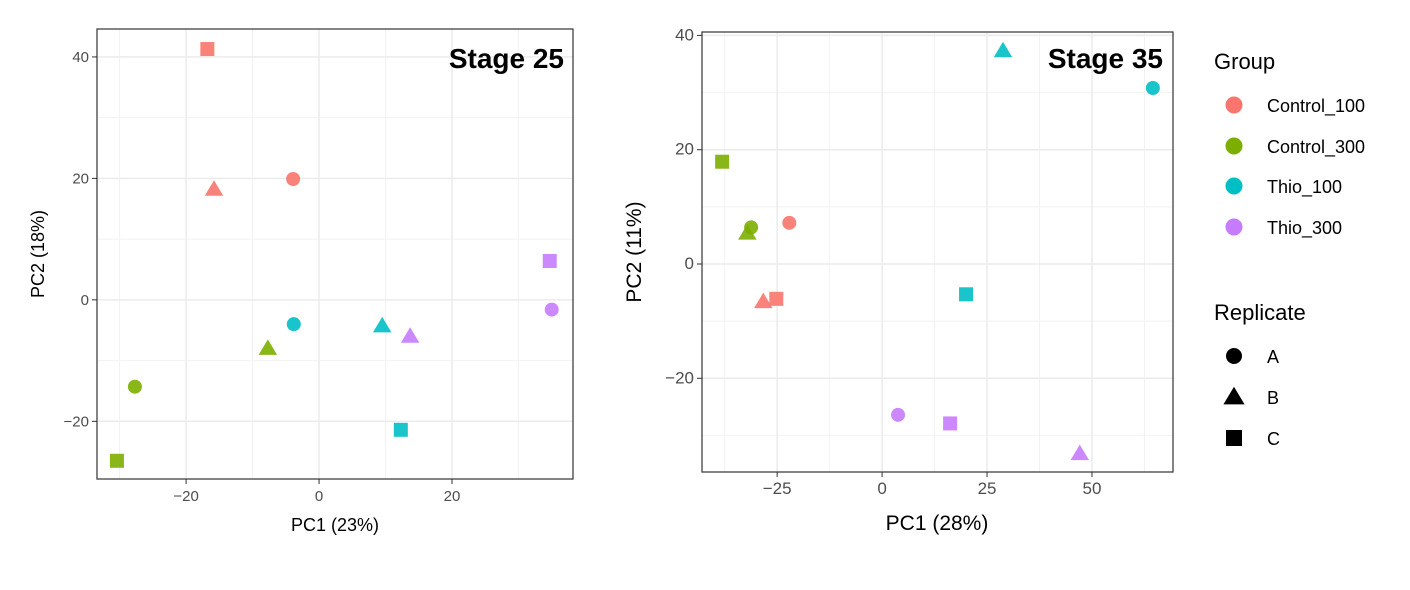 This screenshot has height=590, width=1410. What do you see at coordinates (1244, 61) in the screenshot?
I see `legend-group-title: Group` at bounding box center [1244, 61].